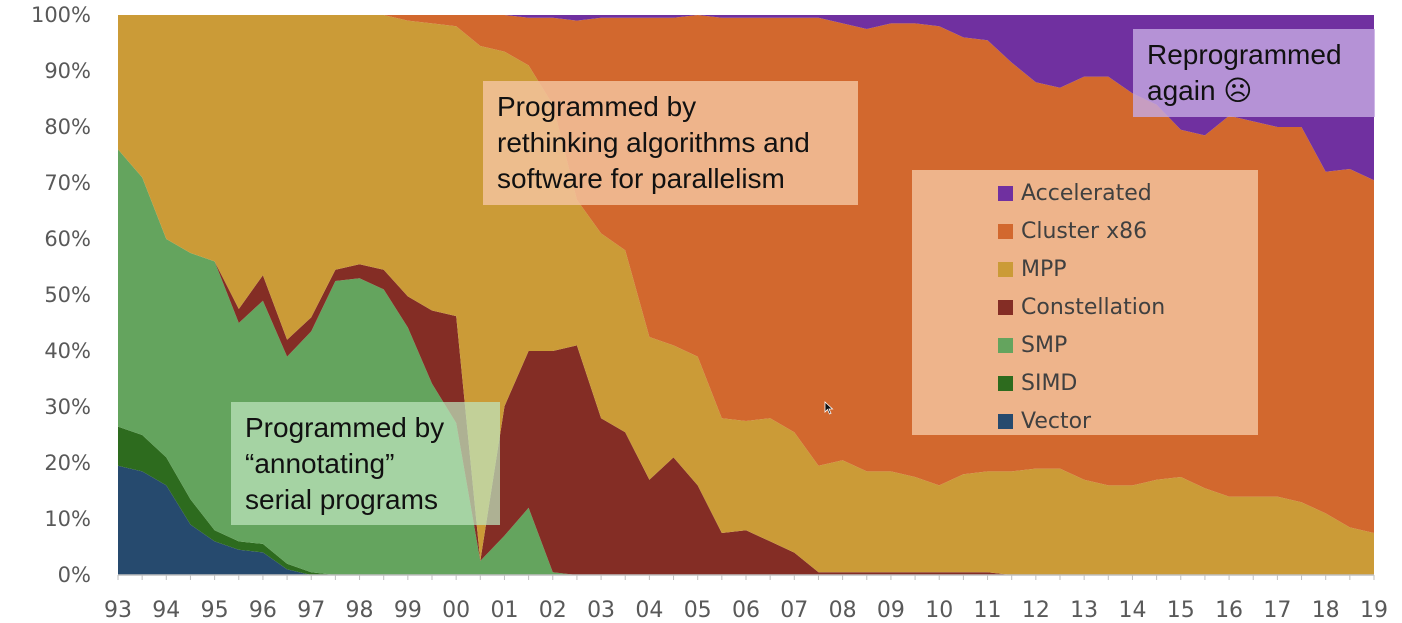 The width and height of the screenshot is (1402, 623). I want to click on x-tick-label: 95, so click(215, 610).